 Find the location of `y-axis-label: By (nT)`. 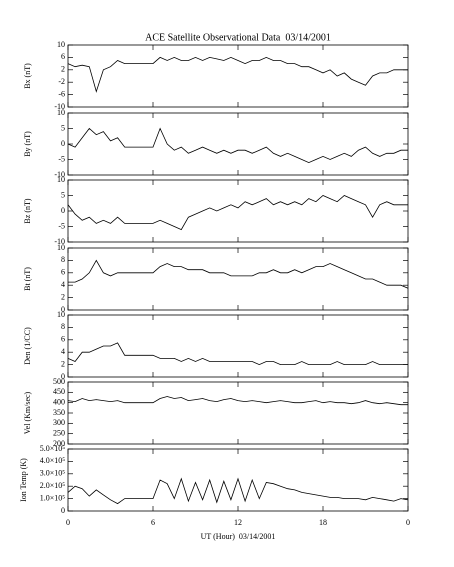

y-axis-label: By (nT) is located at coordinates (27, 144).